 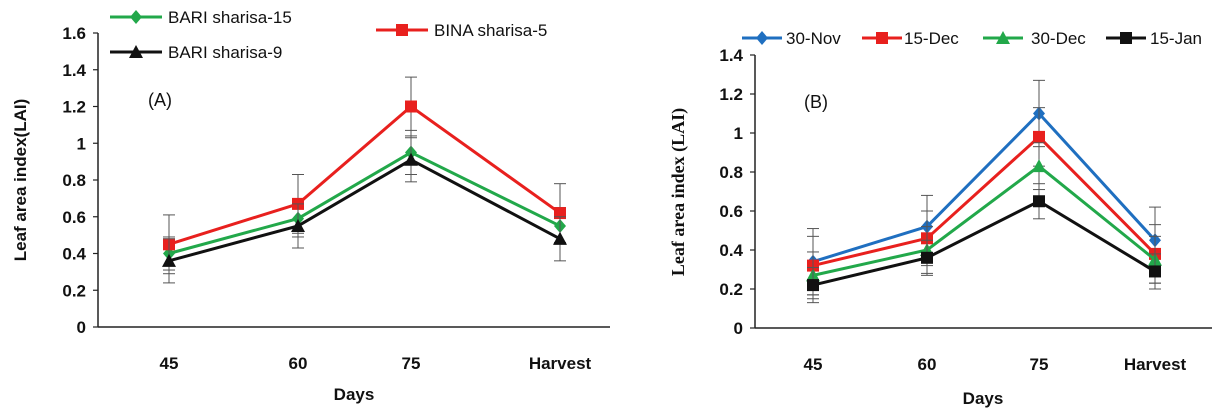 What do you see at coordinates (160, 100) in the screenshot?
I see `panel-label-a: (A)` at bounding box center [160, 100].